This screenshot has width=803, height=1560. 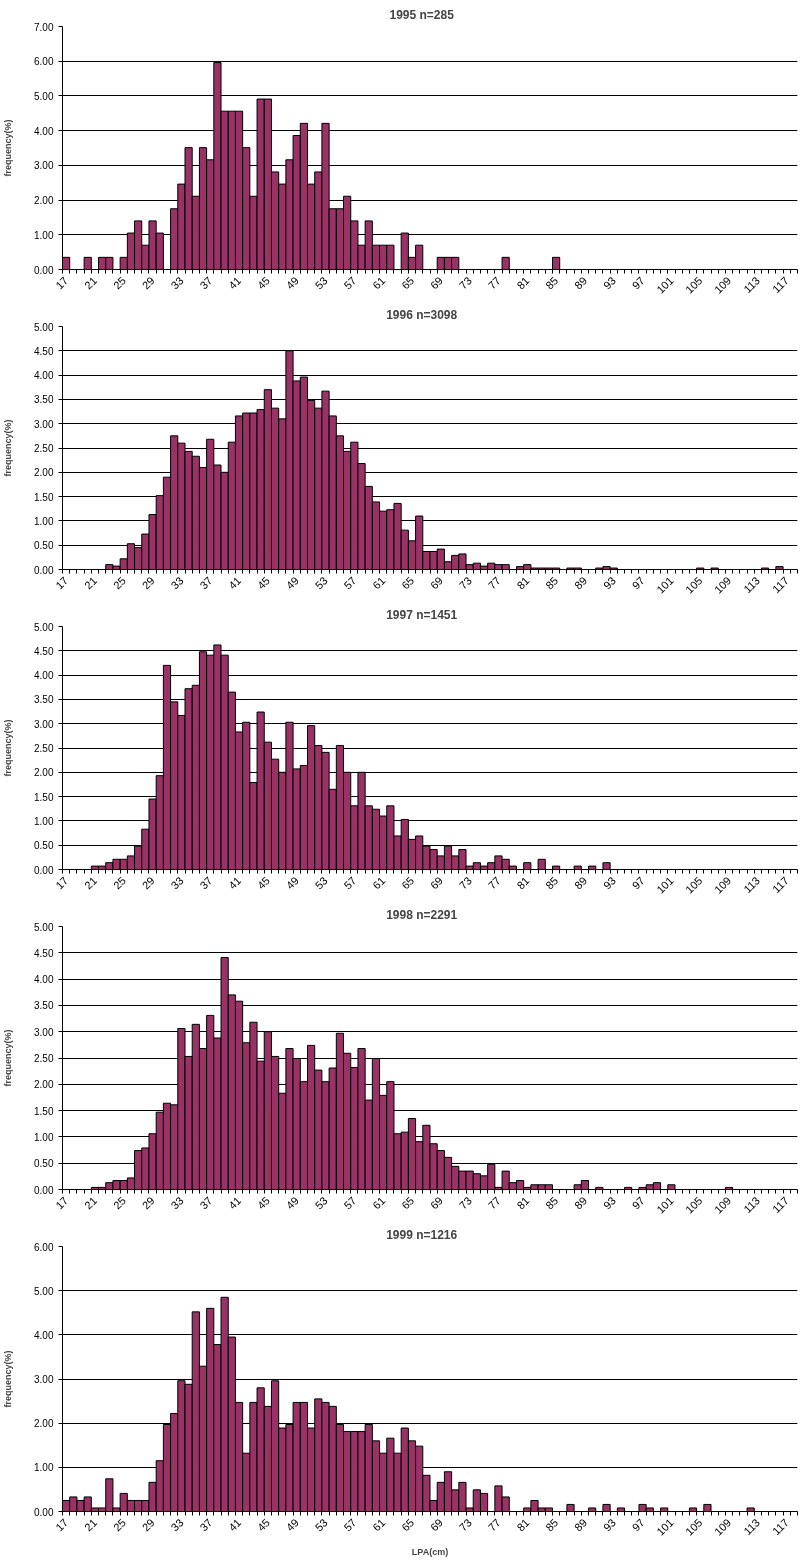 I want to click on y-tick-label: 0.50, so click(x=44, y=1164).